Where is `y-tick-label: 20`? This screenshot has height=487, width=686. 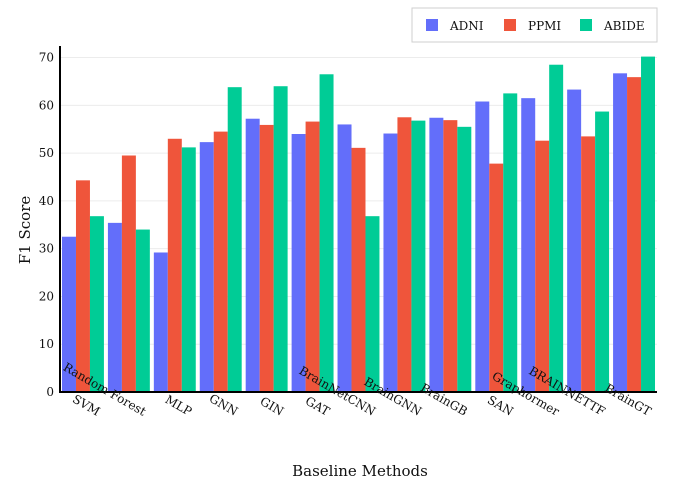 y-tick-label: 20 is located at coordinates (46, 296).